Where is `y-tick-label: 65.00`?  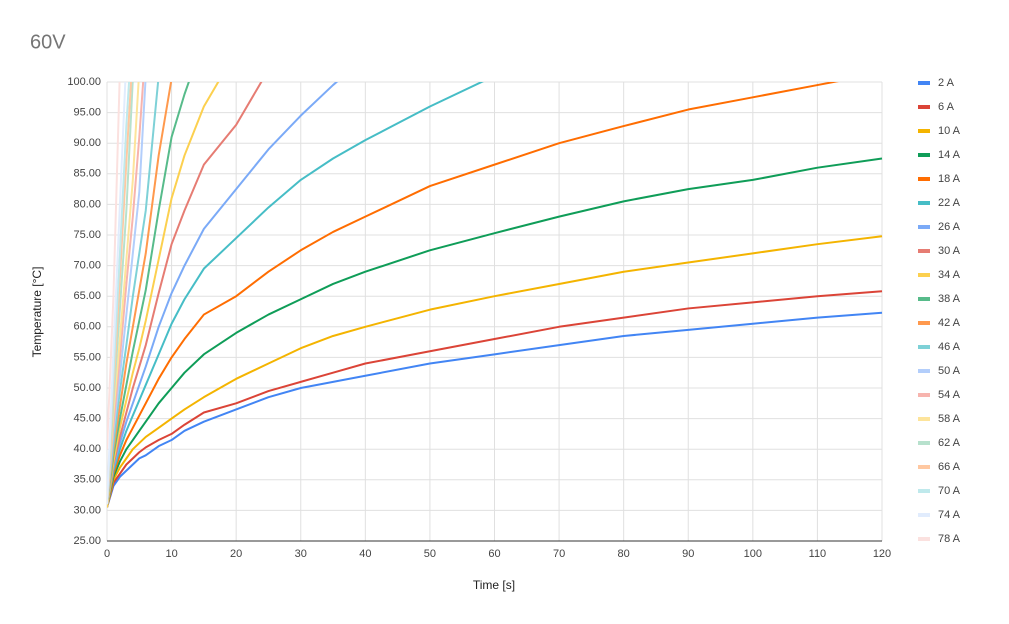
y-tick-label: 65.00 is located at coordinates (87, 296).